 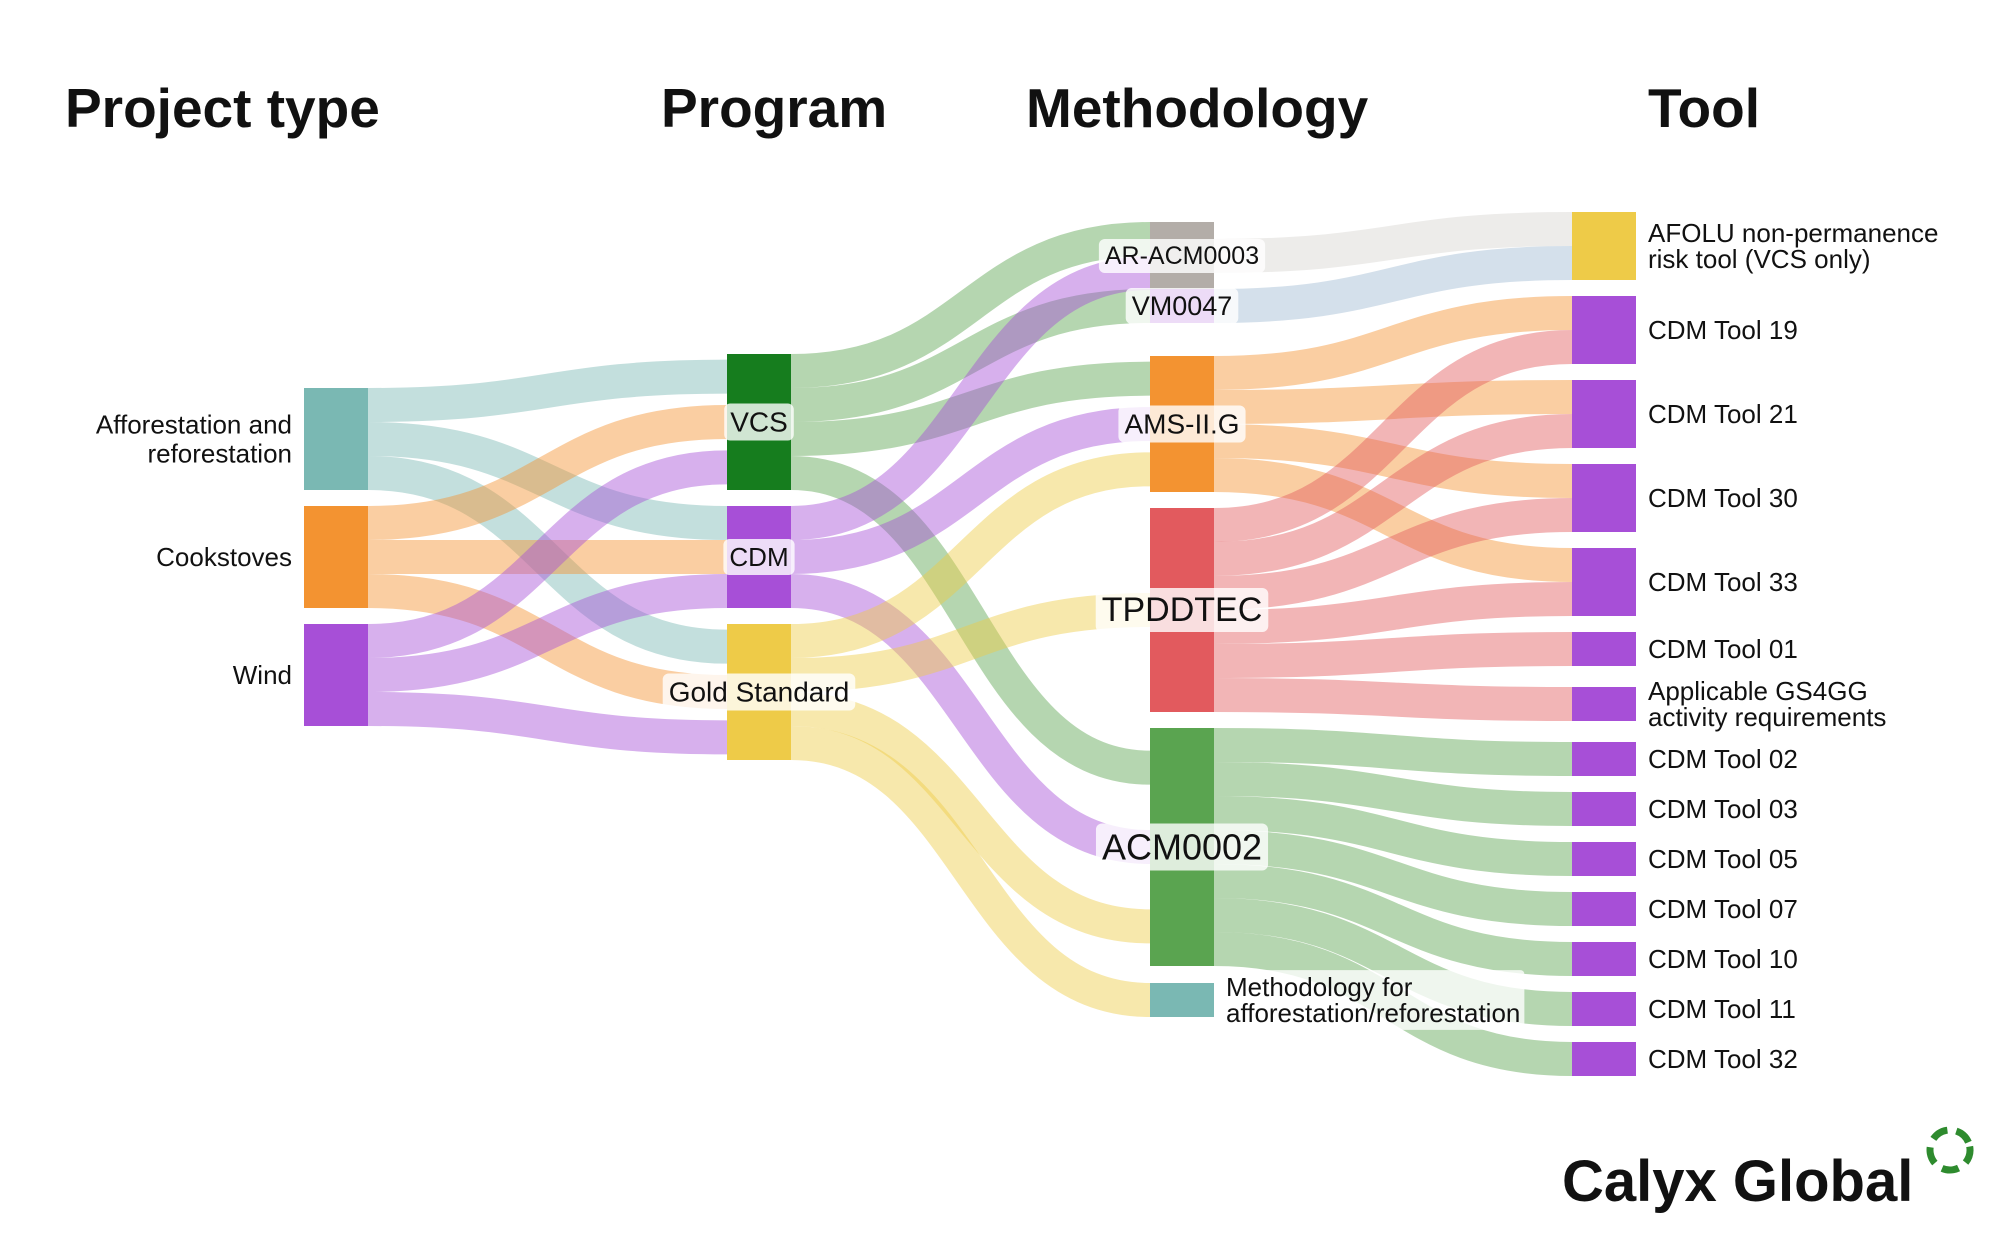 I want to click on sankey-link-cdm-ar, so click(x=970, y=398).